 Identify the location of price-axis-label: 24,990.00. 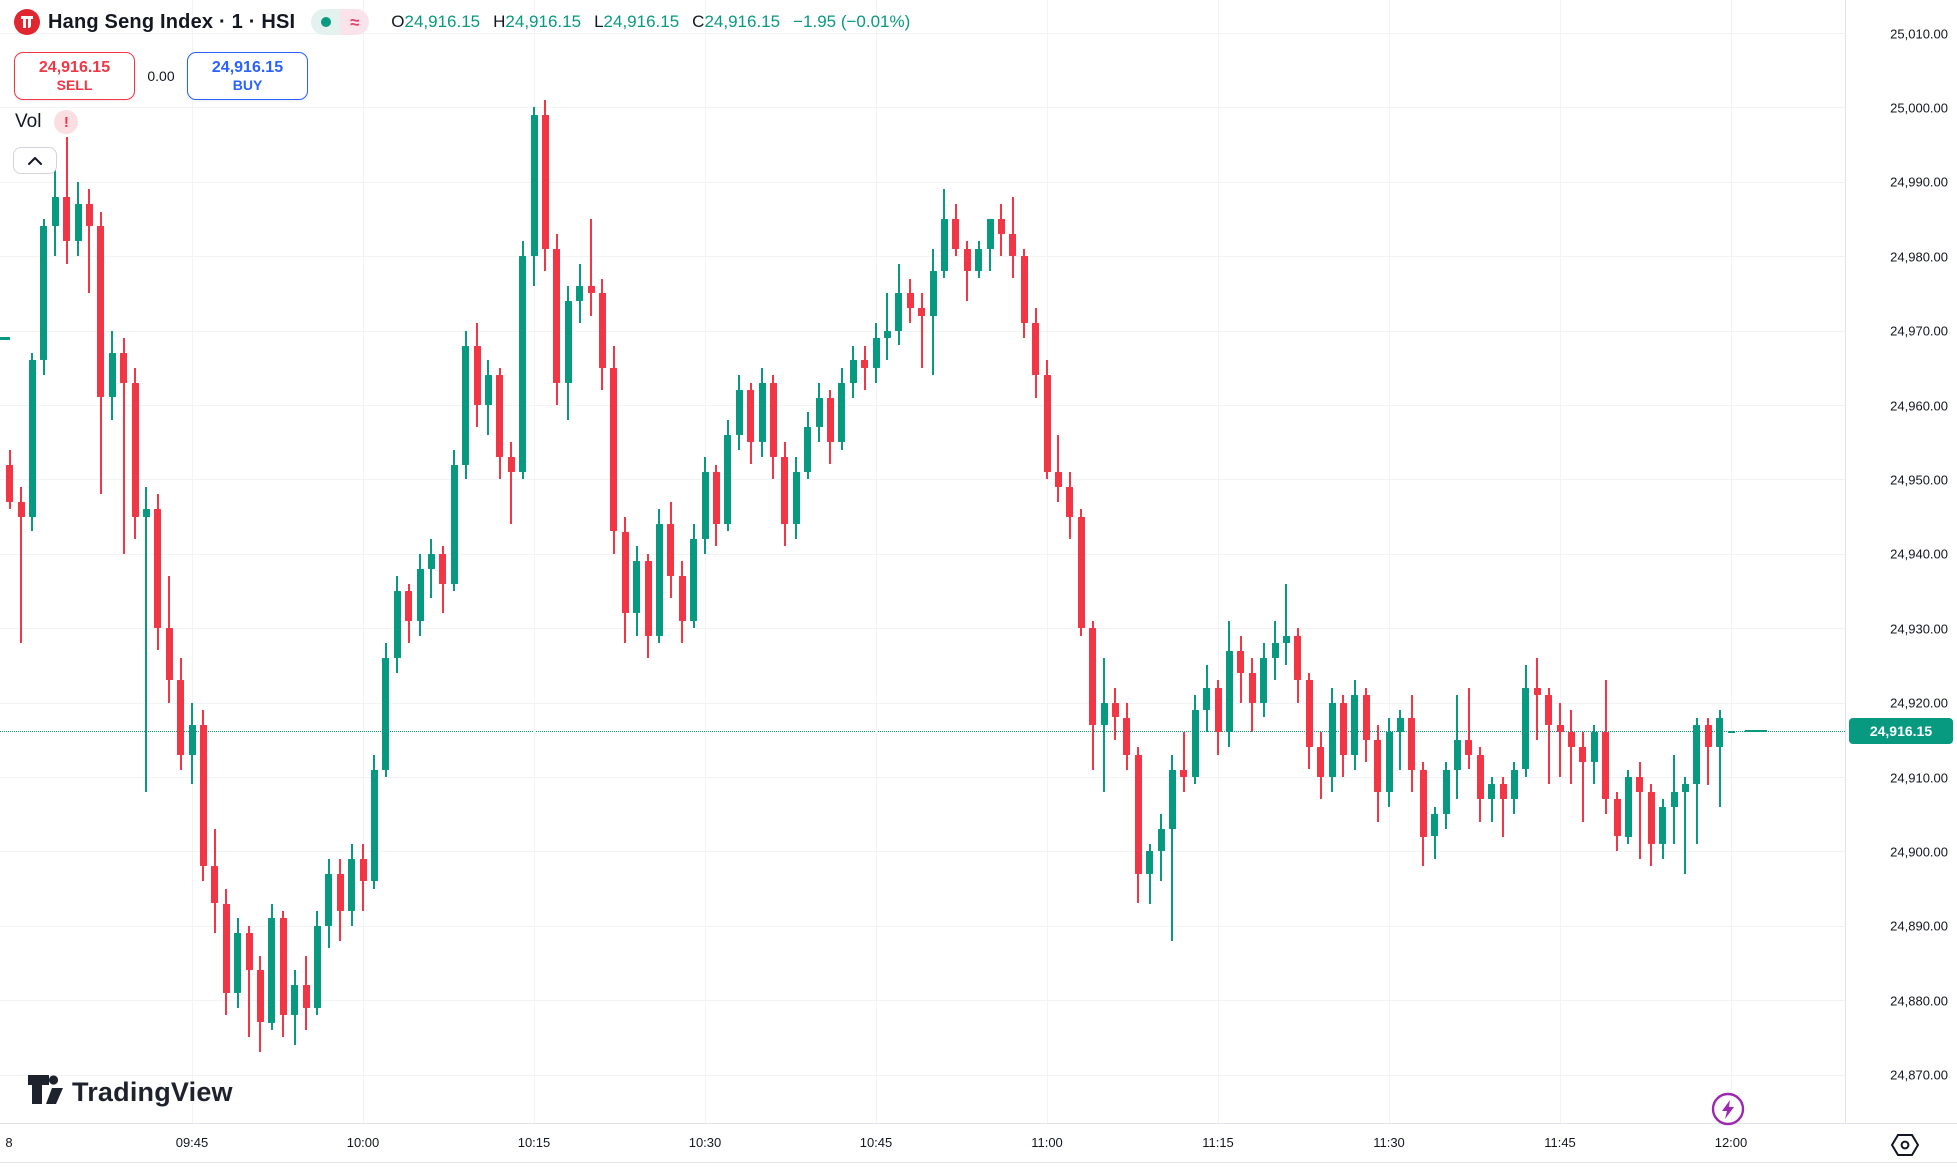
(1919, 182).